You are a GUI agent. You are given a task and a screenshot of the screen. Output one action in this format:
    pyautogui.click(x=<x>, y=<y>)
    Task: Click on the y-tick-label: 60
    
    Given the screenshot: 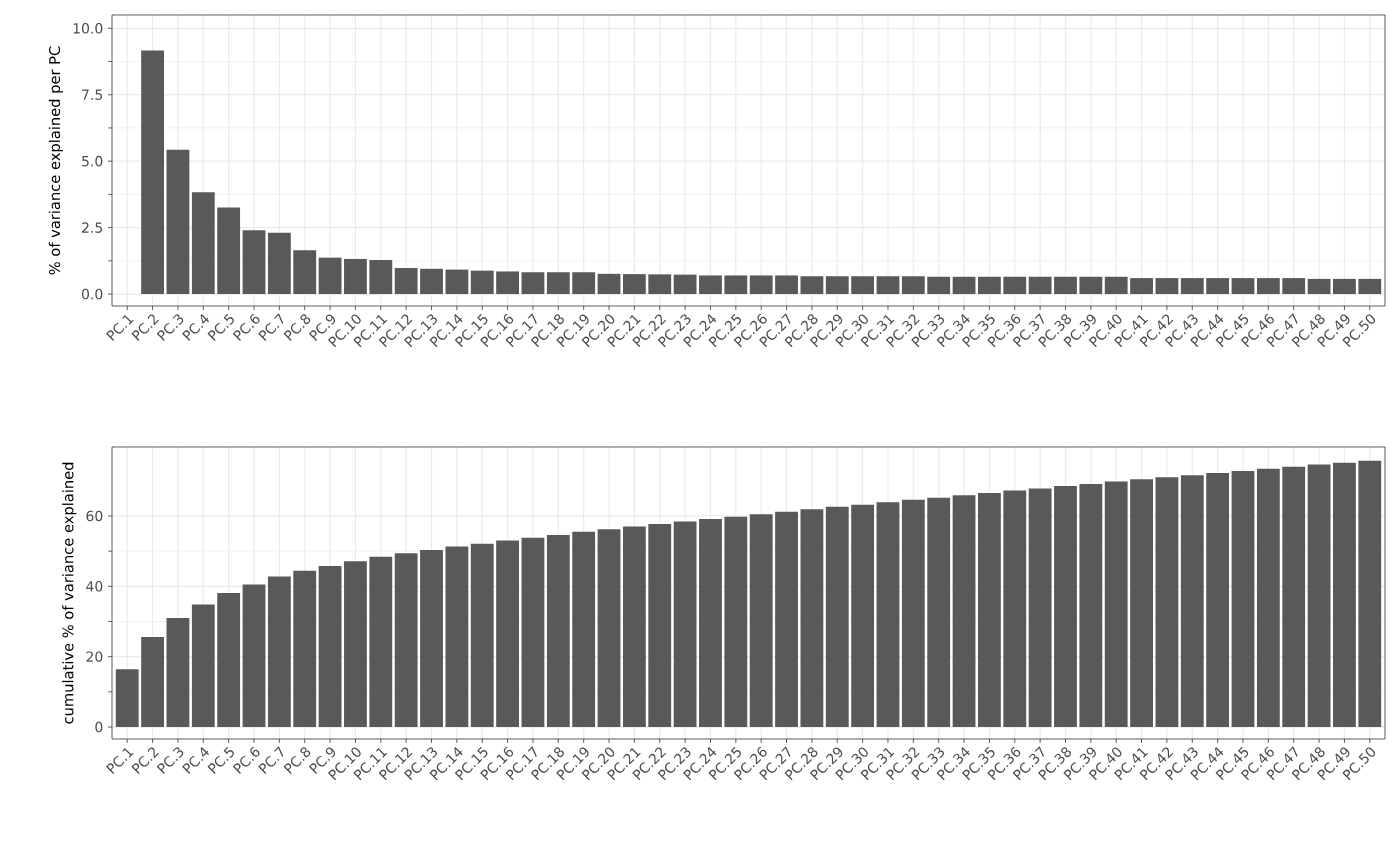 What is the action you would take?
    pyautogui.click(x=94, y=516)
    